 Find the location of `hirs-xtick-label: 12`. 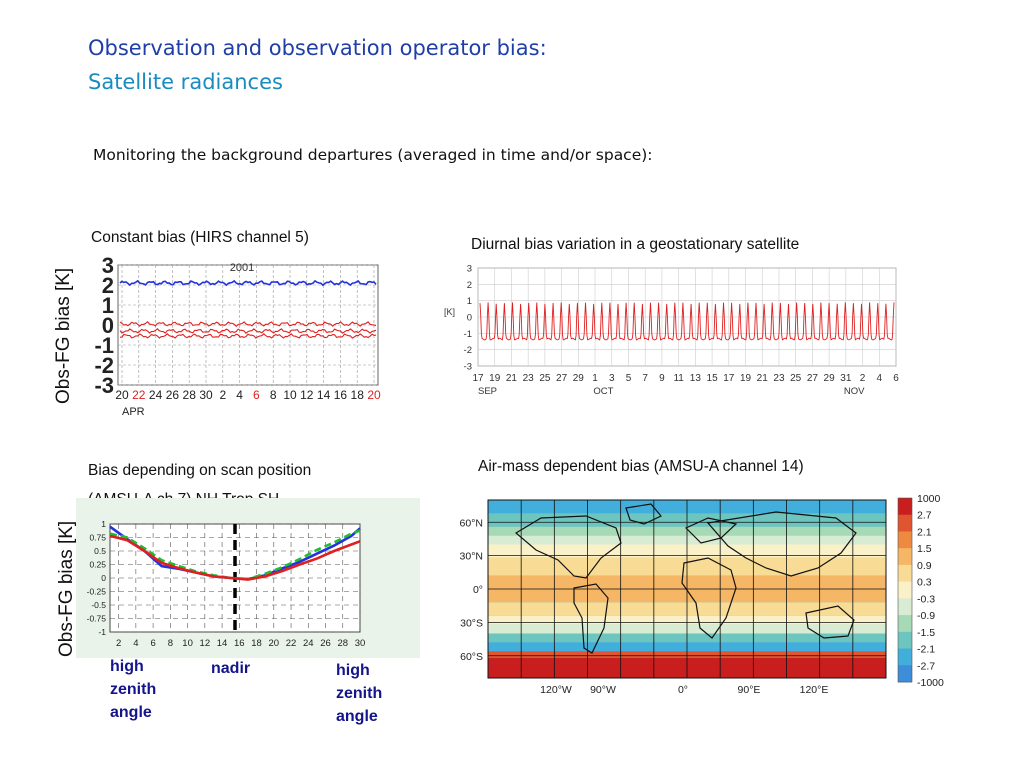

hirs-xtick-label: 12 is located at coordinates (307, 395).